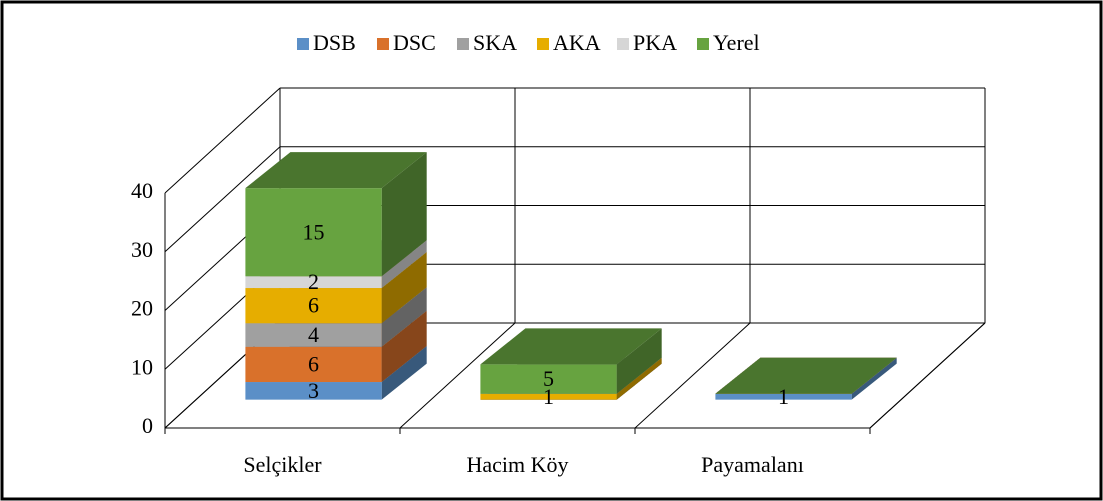 This screenshot has height=501, width=1103. I want to click on legend-label: Yerel, so click(736, 42).